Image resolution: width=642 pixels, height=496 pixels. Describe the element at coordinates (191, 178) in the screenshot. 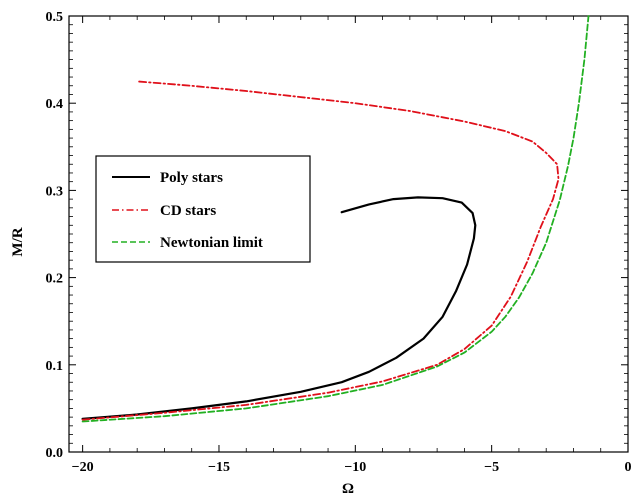

I see `legend-label-poly-stars: Poly stars` at that location.